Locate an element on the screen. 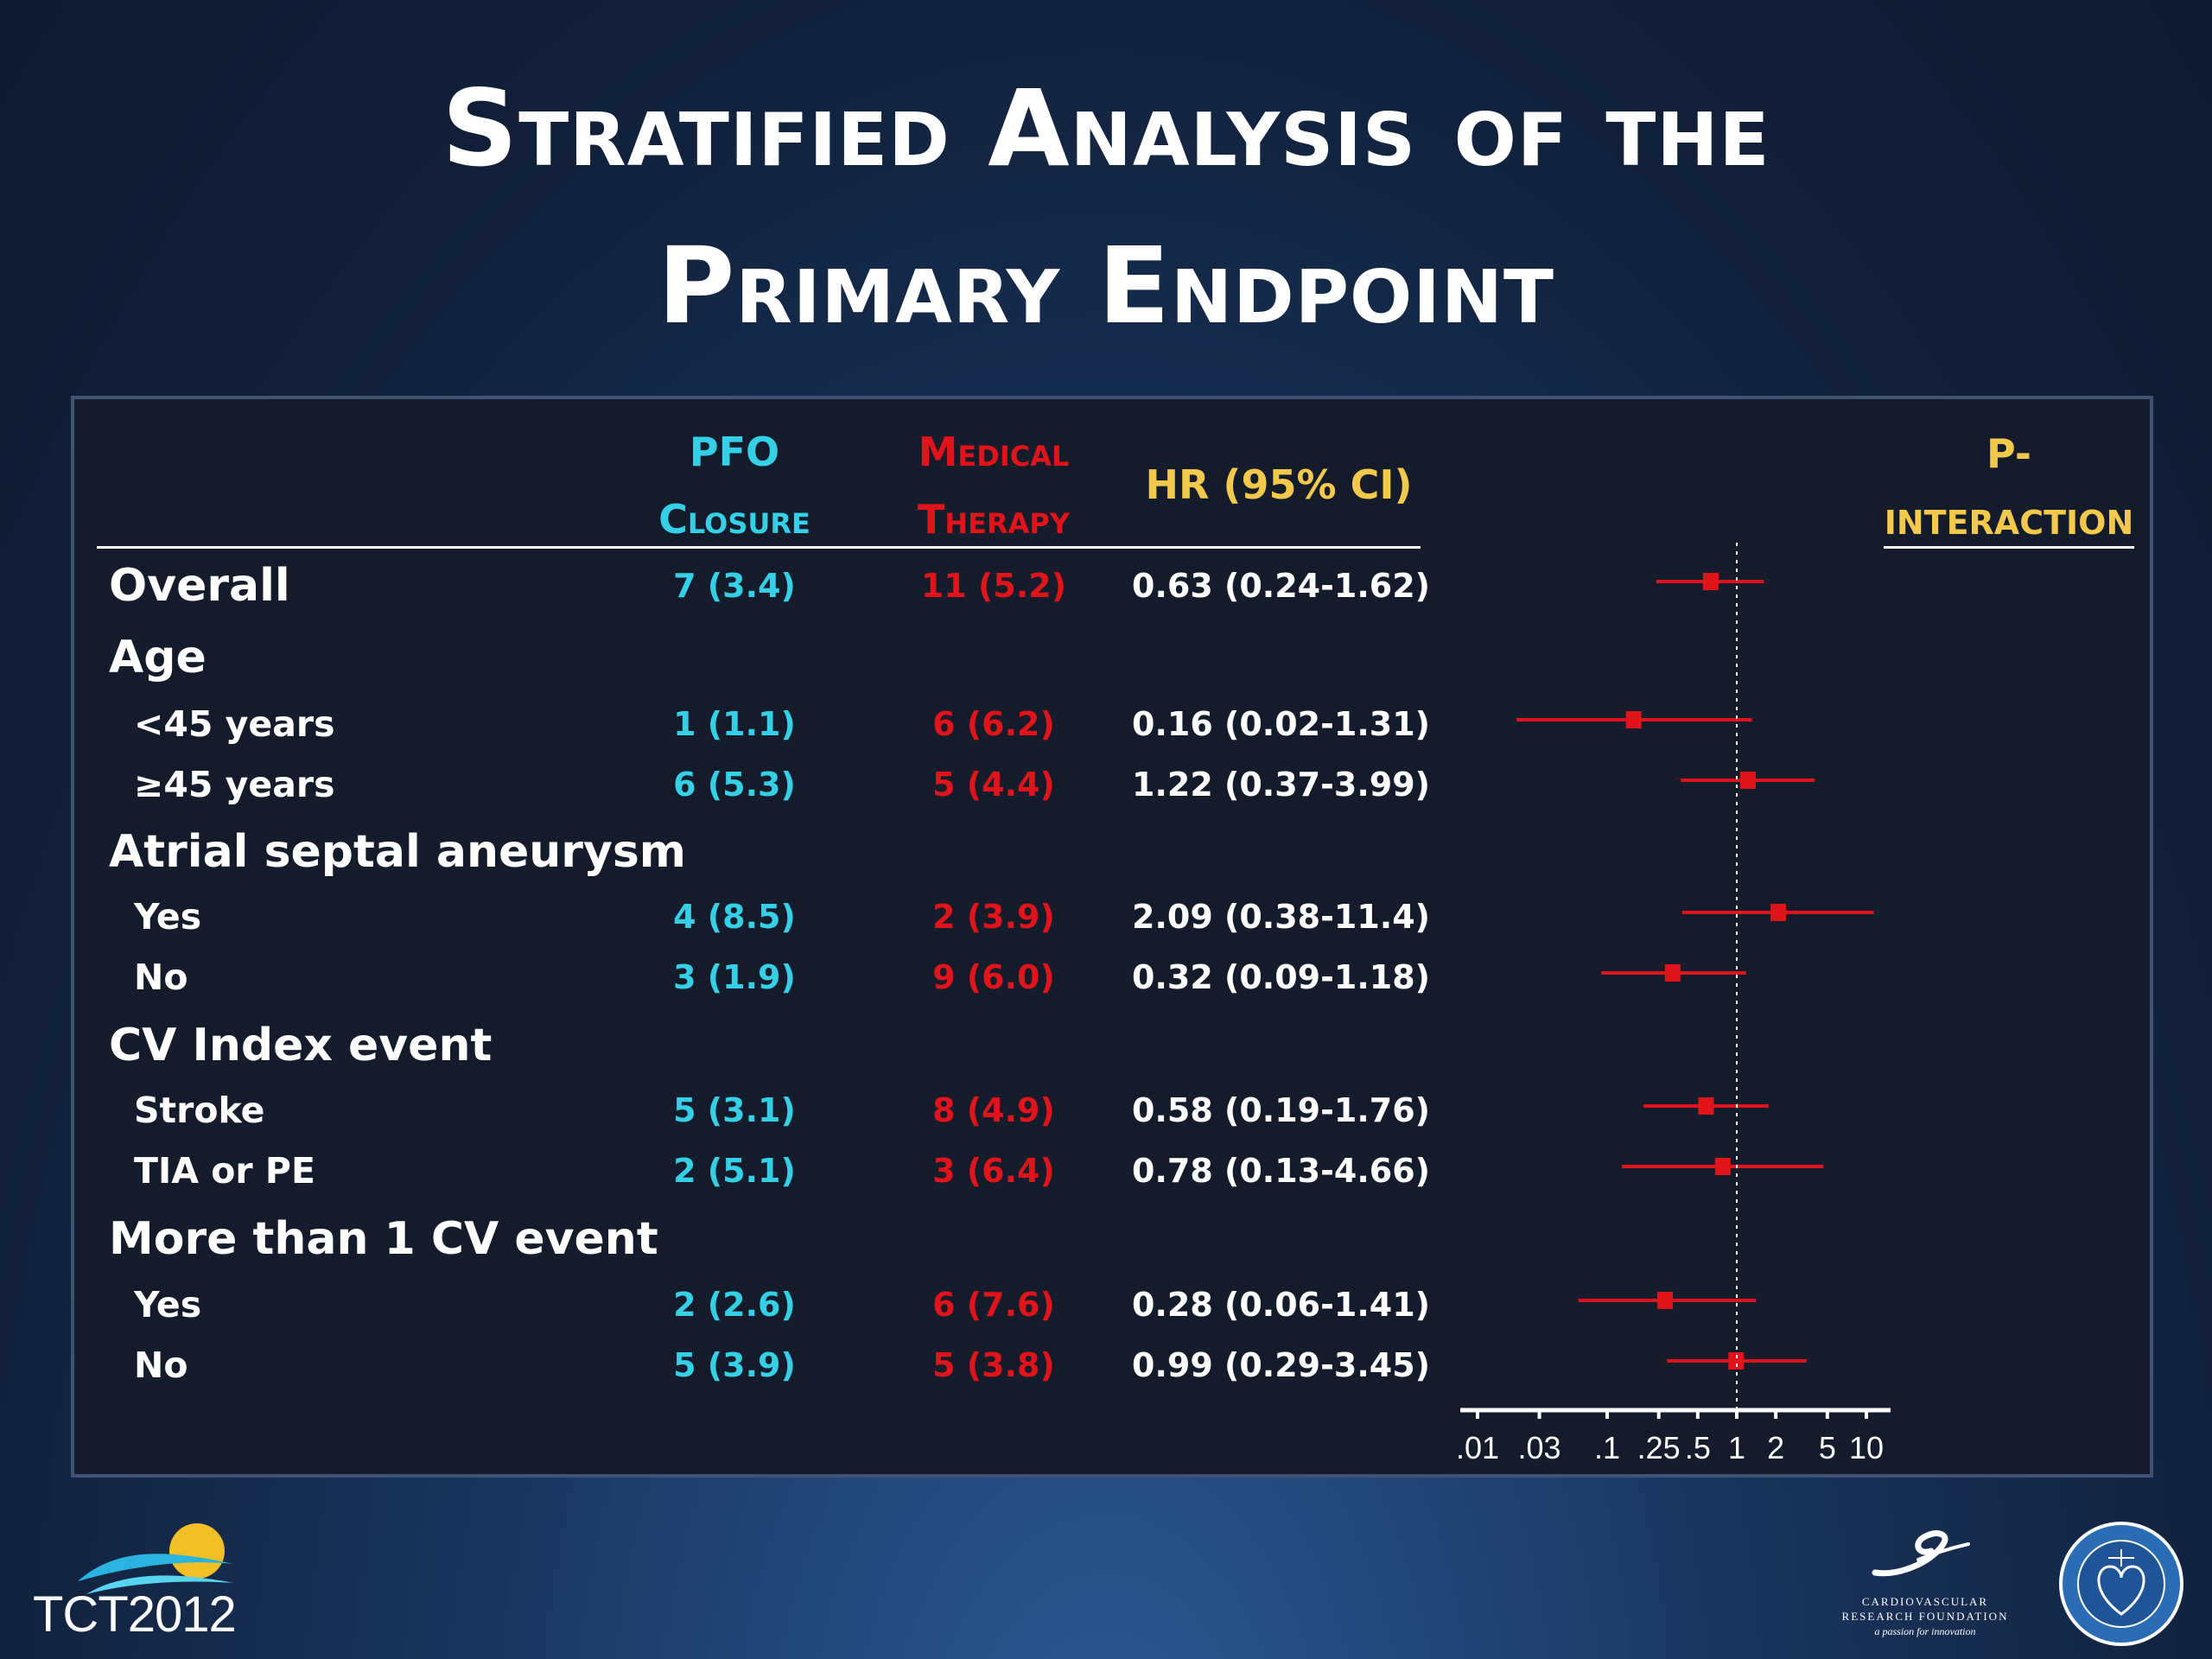  pfo-value: 6 (5.3) is located at coordinates (734, 785).